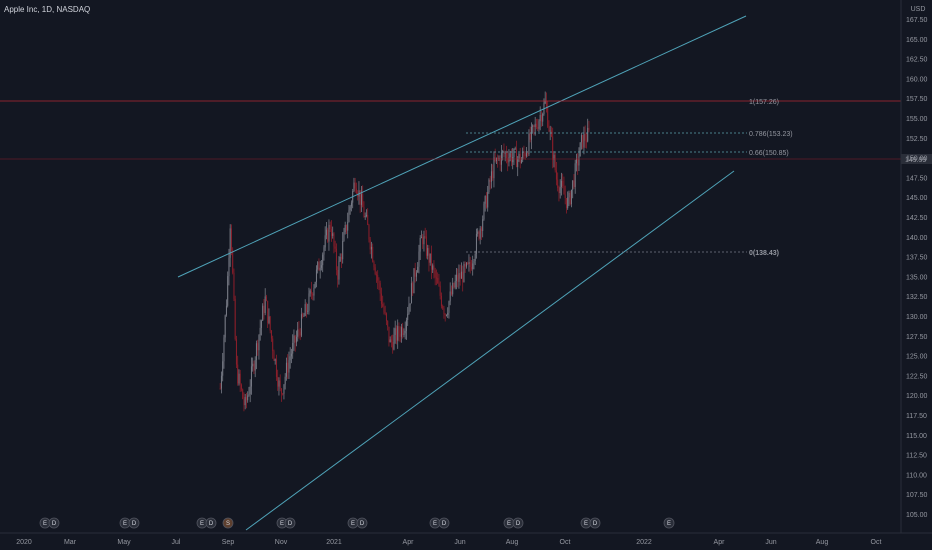  What do you see at coordinates (917, 317) in the screenshot?
I see `price-tick-label: 130.00` at bounding box center [917, 317].